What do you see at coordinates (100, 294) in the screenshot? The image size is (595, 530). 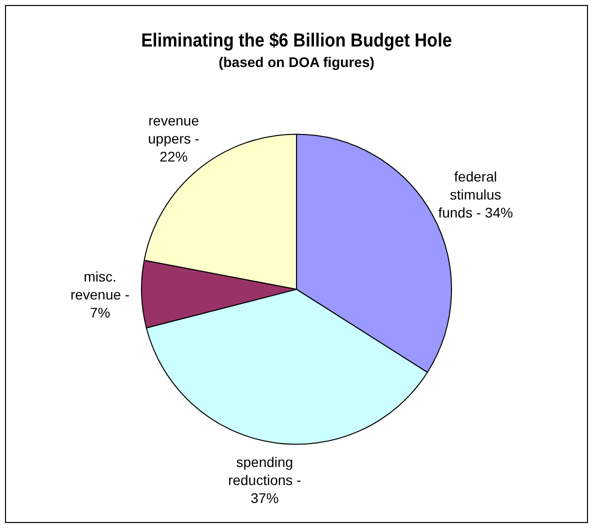 I see `slice-label: misc. revenue - 7%` at bounding box center [100, 294].